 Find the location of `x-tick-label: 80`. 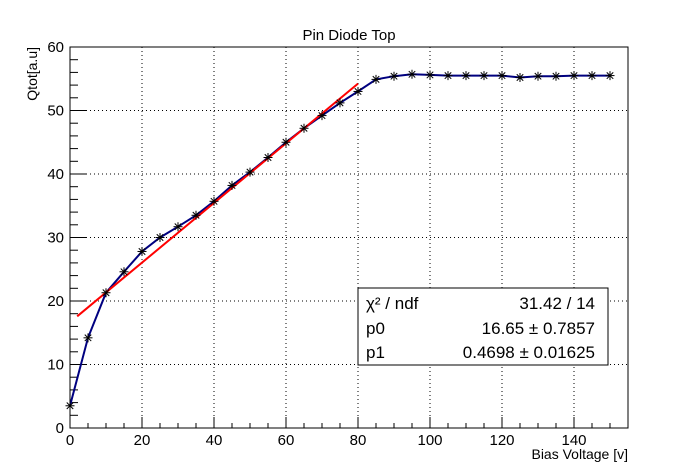

x-tick-label: 80 is located at coordinates (358, 440).